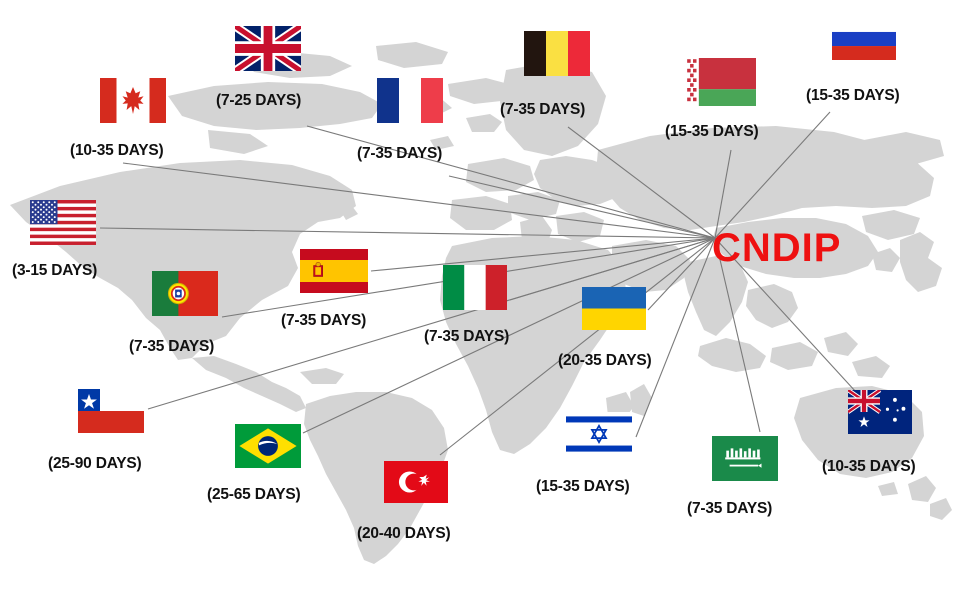 This screenshot has width=960, height=600. Describe the element at coordinates (543, 254) in the screenshot. I see `route-line-spain` at that location.